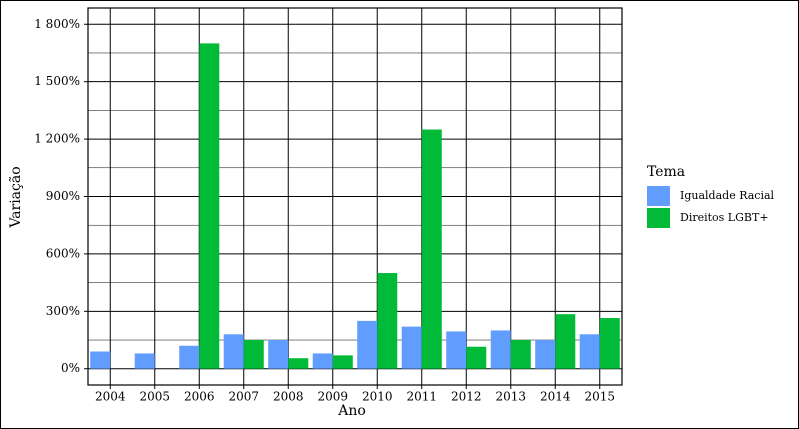 This screenshot has width=799, height=429. I want to click on x-tick-label: 2011, so click(421, 397).